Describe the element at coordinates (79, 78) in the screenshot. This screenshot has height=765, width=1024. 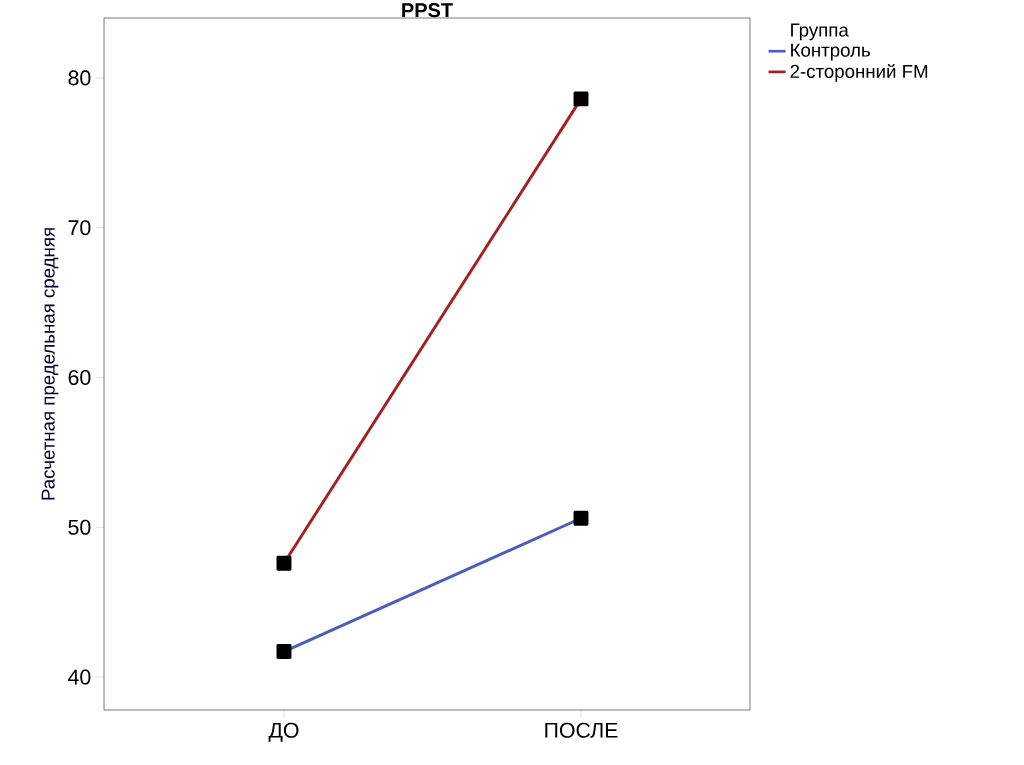
I see `y-tick-label: 80` at that location.